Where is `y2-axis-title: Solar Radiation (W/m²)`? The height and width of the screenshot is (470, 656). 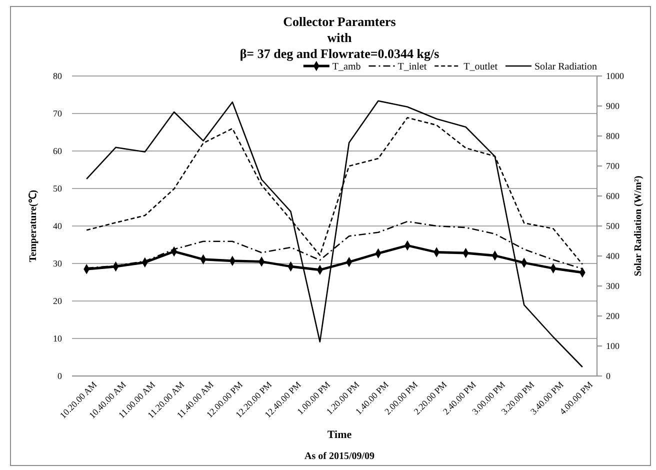 y2-axis-title: Solar Radiation (W/m²) is located at coordinates (638, 226).